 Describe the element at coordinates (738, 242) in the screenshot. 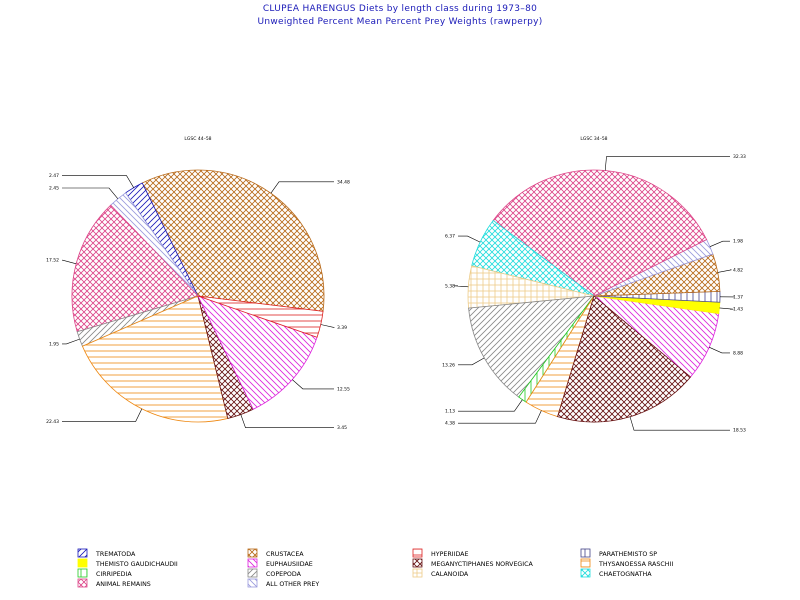

I see `slice-value-label: 1.98` at that location.